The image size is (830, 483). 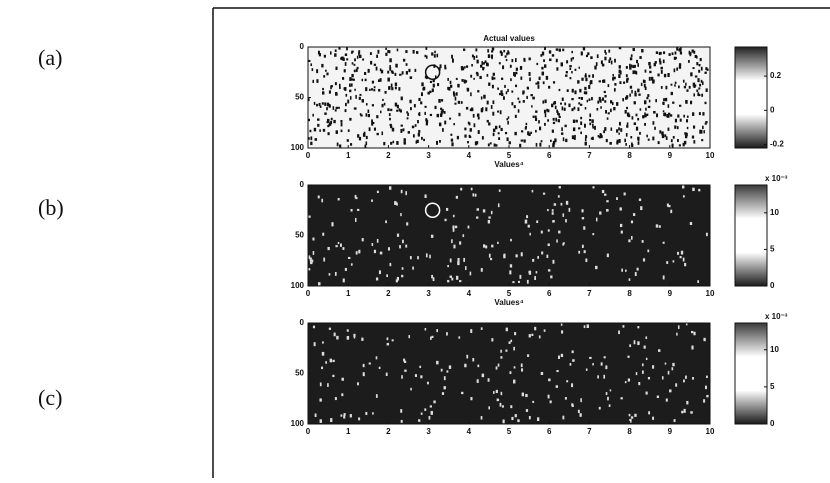 I want to click on y-tick-label: 100, so click(x=298, y=147).